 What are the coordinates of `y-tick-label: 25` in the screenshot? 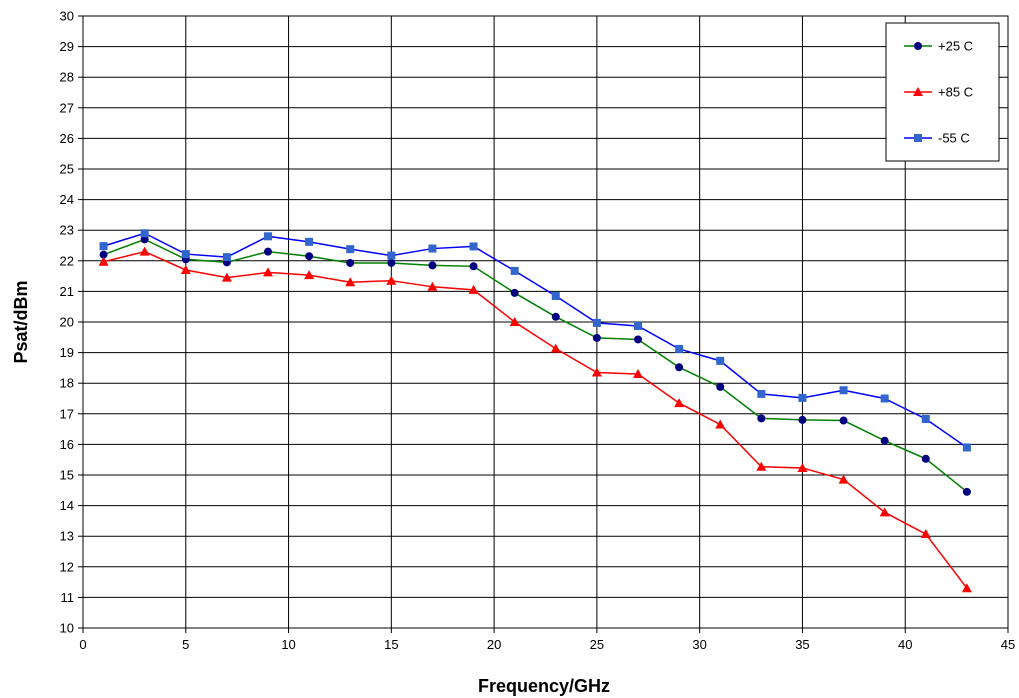 It's located at (67, 169).